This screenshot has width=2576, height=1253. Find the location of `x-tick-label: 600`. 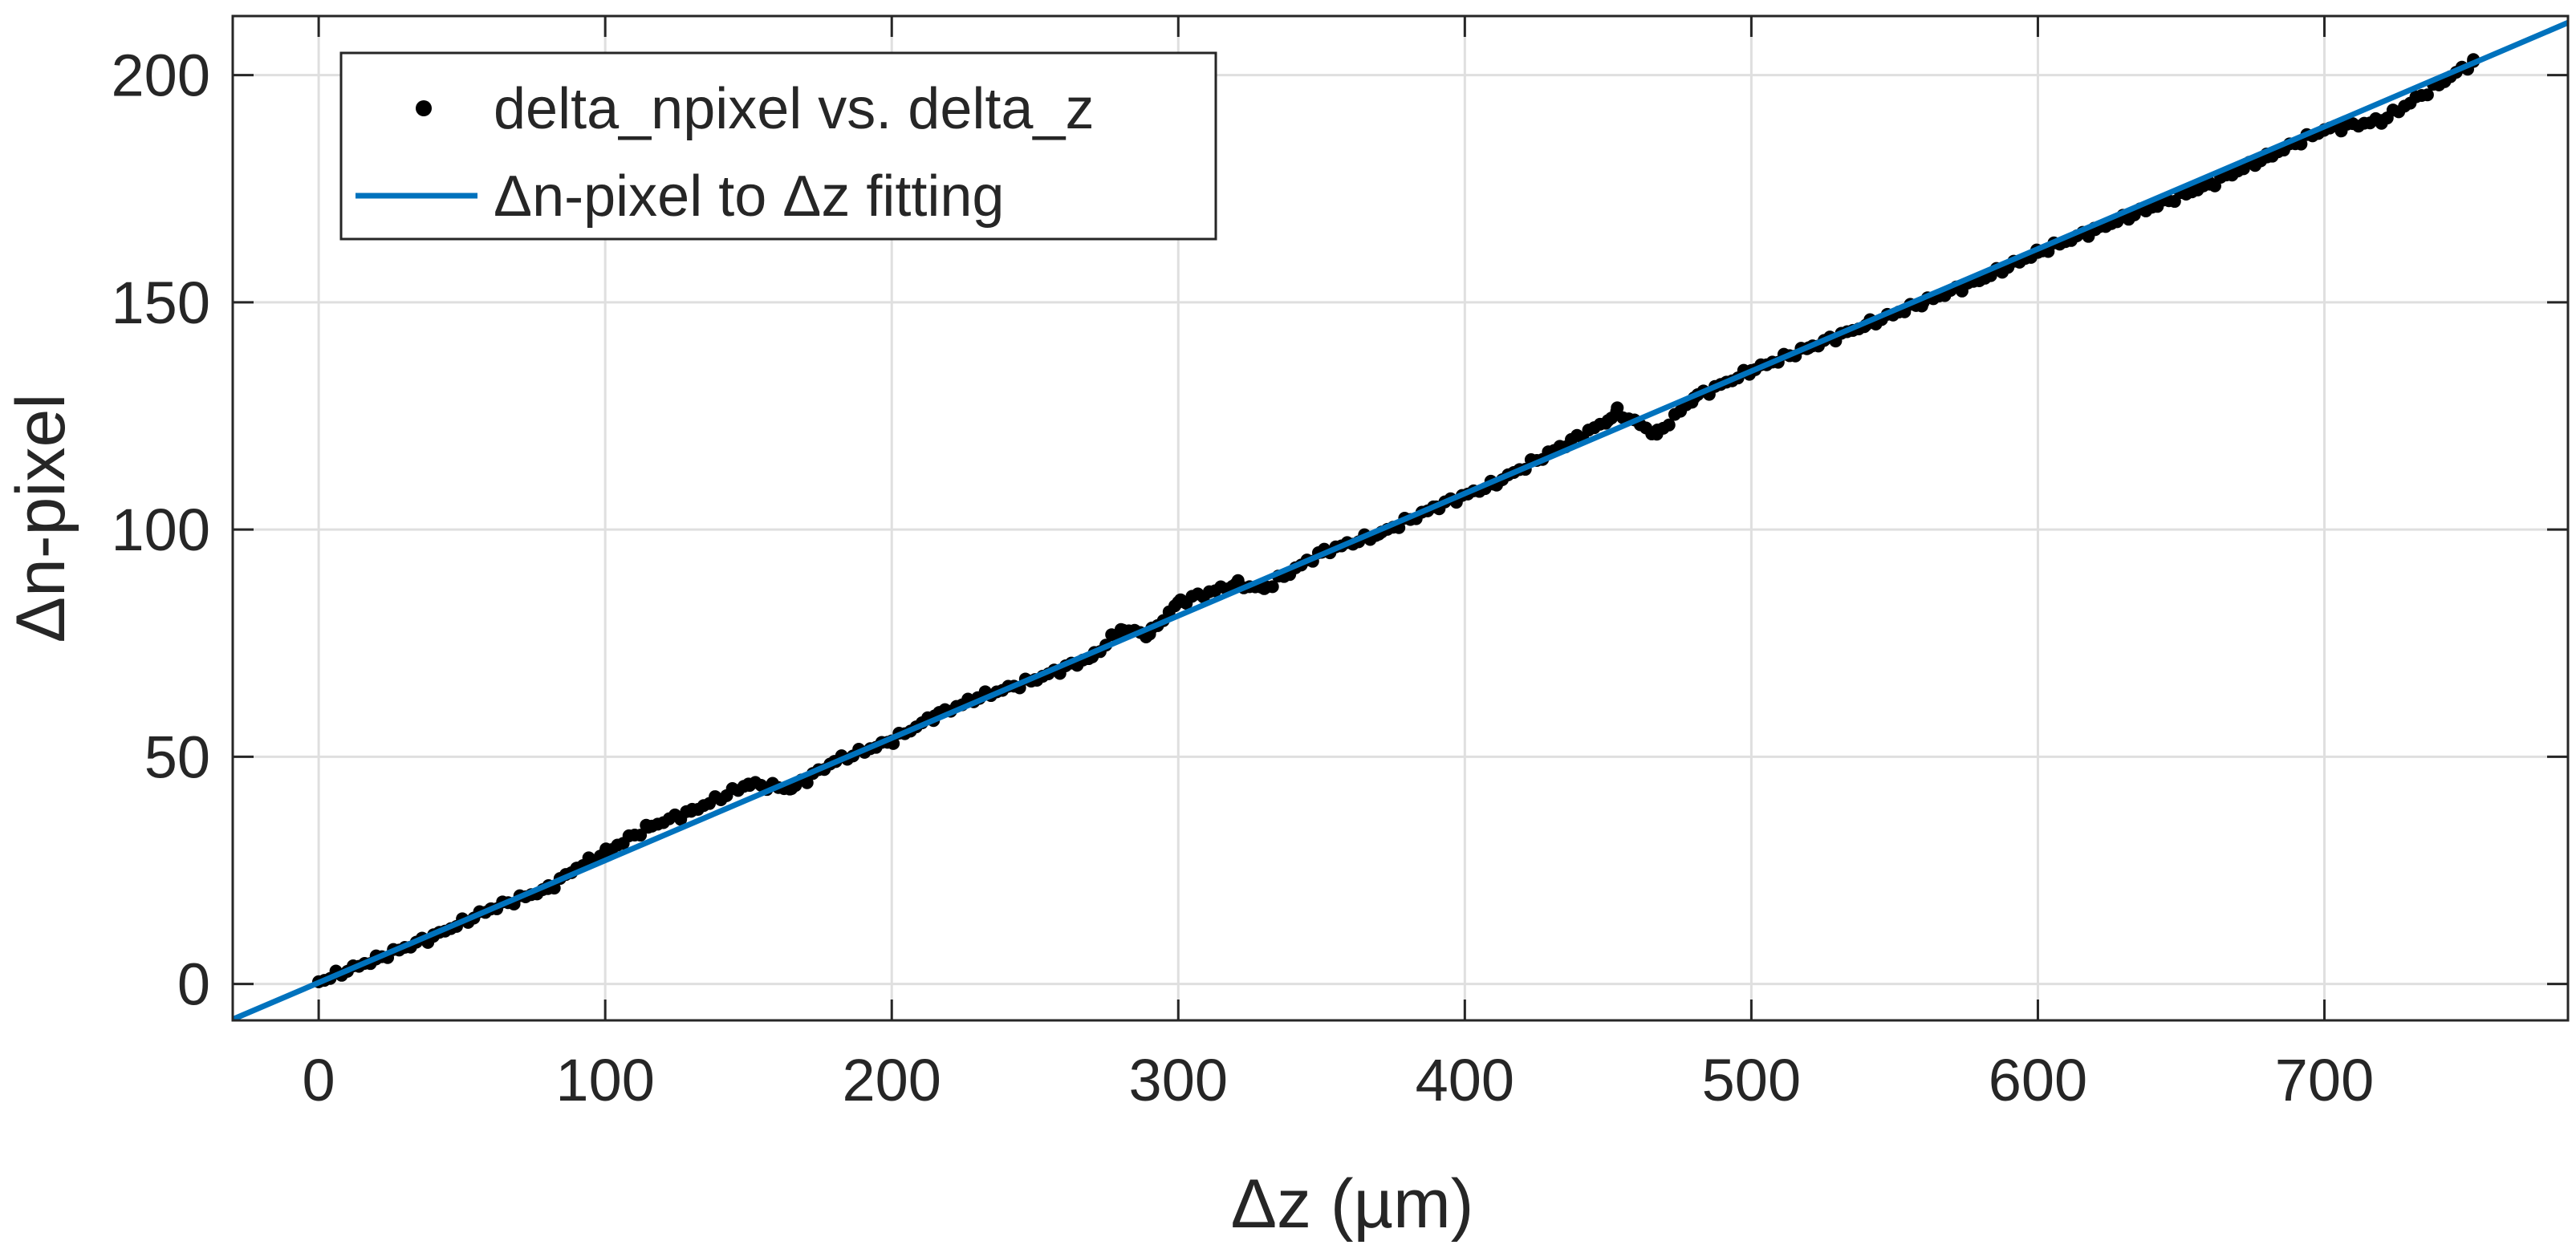

x-tick-label: 600 is located at coordinates (2038, 1080).